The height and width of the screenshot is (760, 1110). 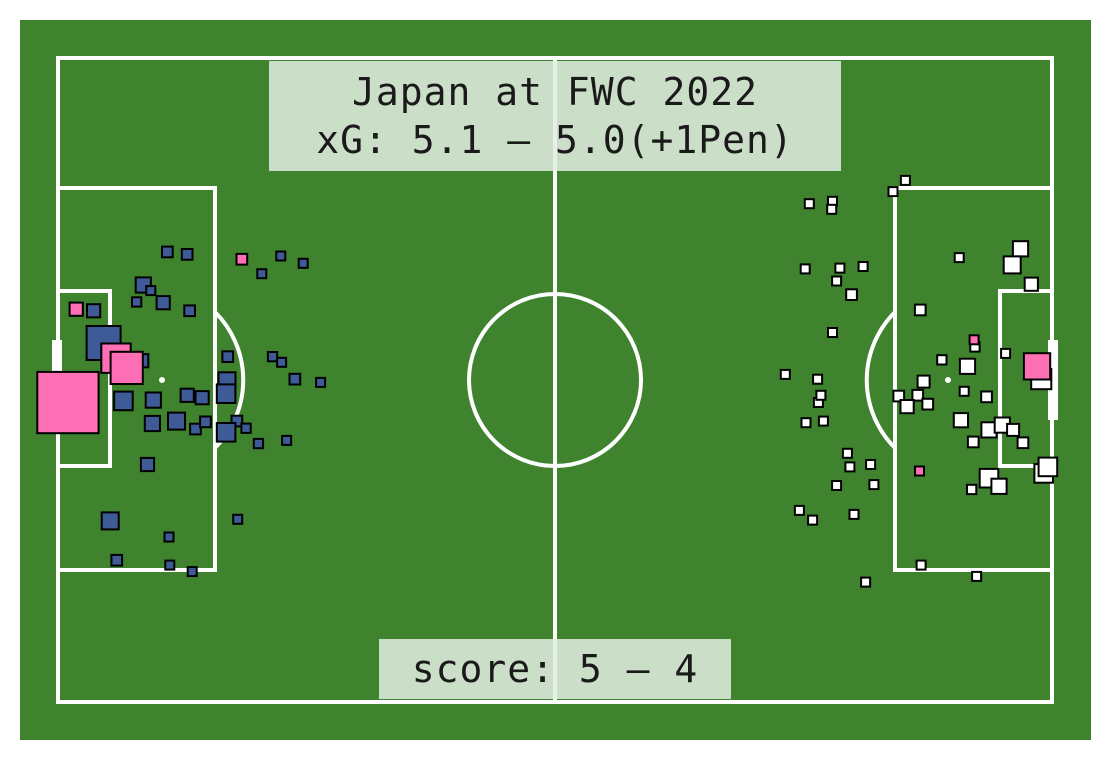 I want to click on right-penalty-spot, so click(x=948, y=380).